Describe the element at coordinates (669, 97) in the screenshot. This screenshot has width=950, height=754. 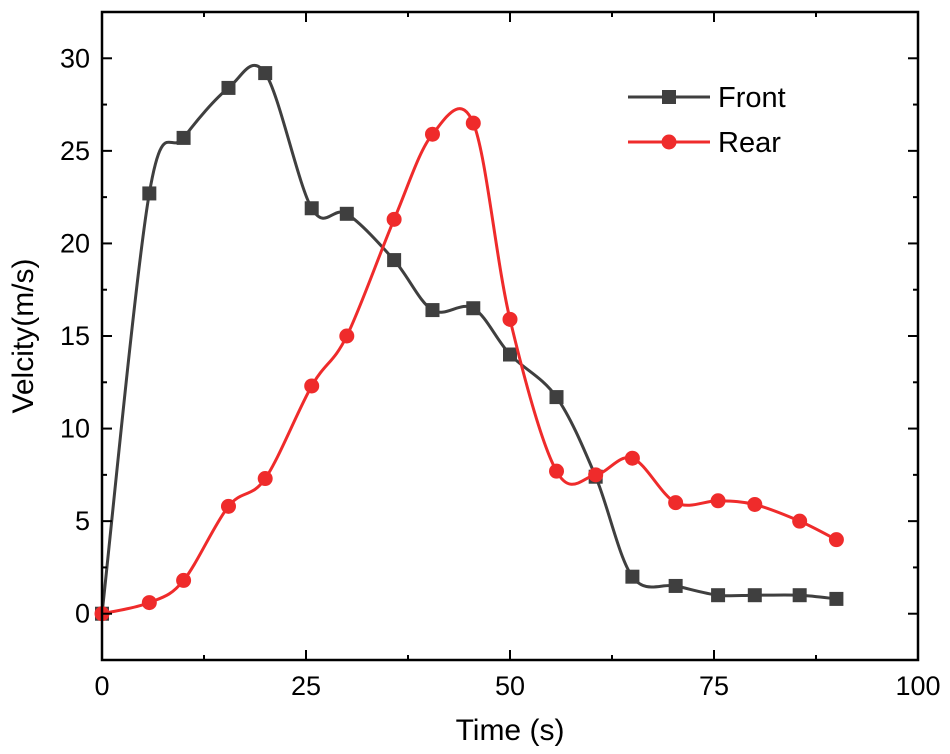
I see `legend-marker-front` at that location.